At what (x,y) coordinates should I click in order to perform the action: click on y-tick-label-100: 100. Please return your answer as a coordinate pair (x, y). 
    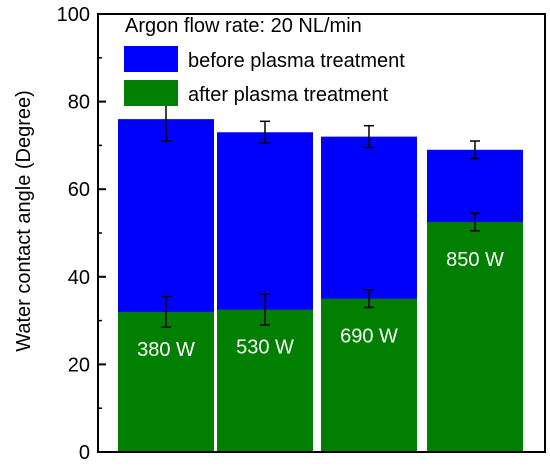
    Looking at the image, I should click on (73, 15).